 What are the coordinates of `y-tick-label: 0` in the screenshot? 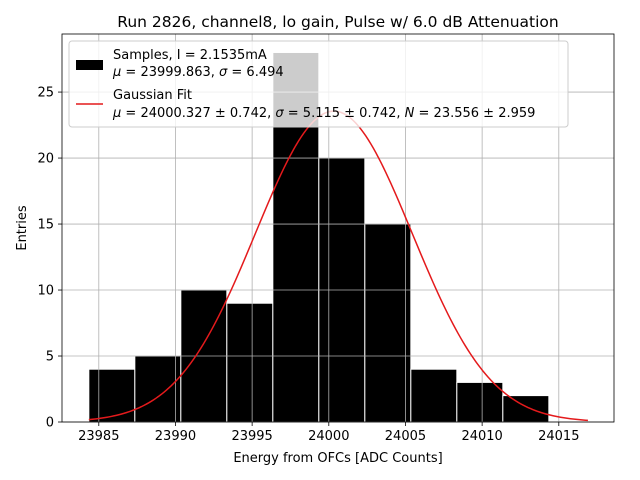 It's located at (50, 423).